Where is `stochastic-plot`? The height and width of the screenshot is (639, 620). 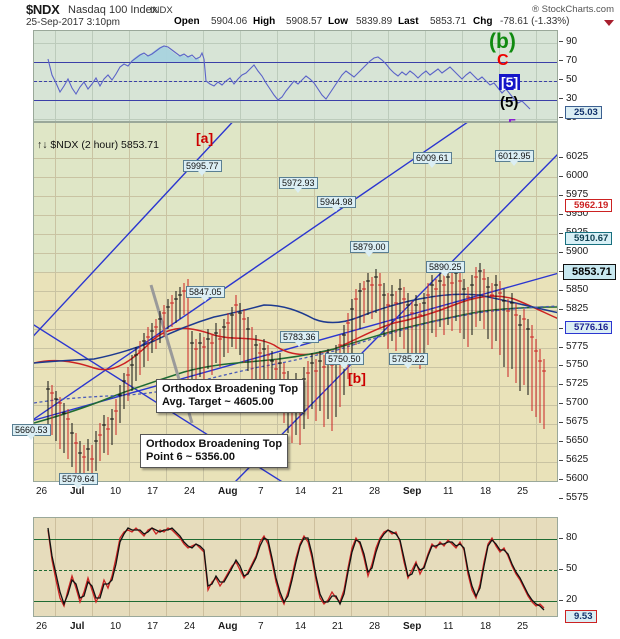 stochastic-plot is located at coordinates (295, 567).